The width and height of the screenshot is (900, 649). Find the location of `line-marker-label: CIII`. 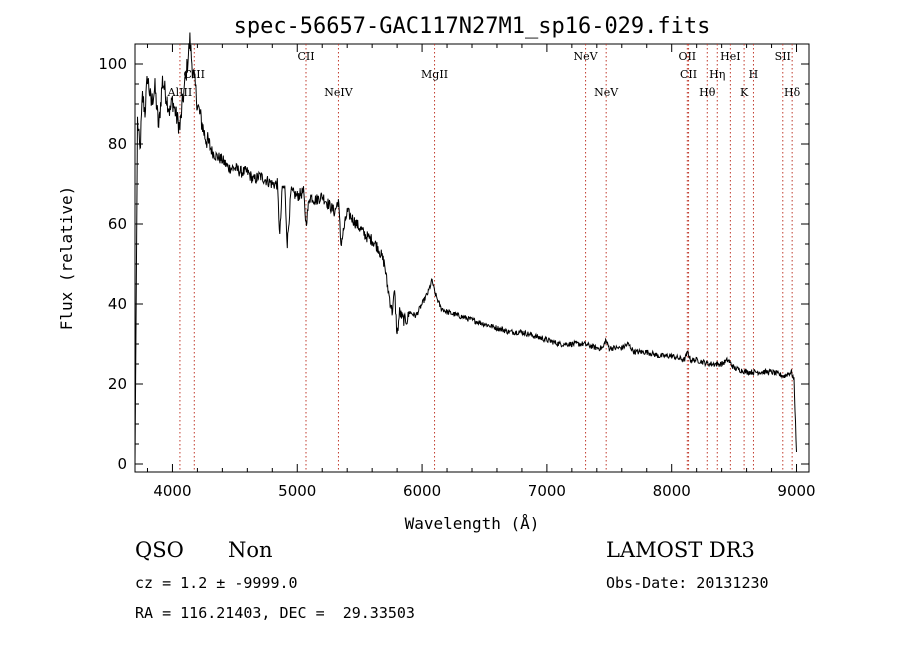

line-marker-label: CIII is located at coordinates (194, 74).